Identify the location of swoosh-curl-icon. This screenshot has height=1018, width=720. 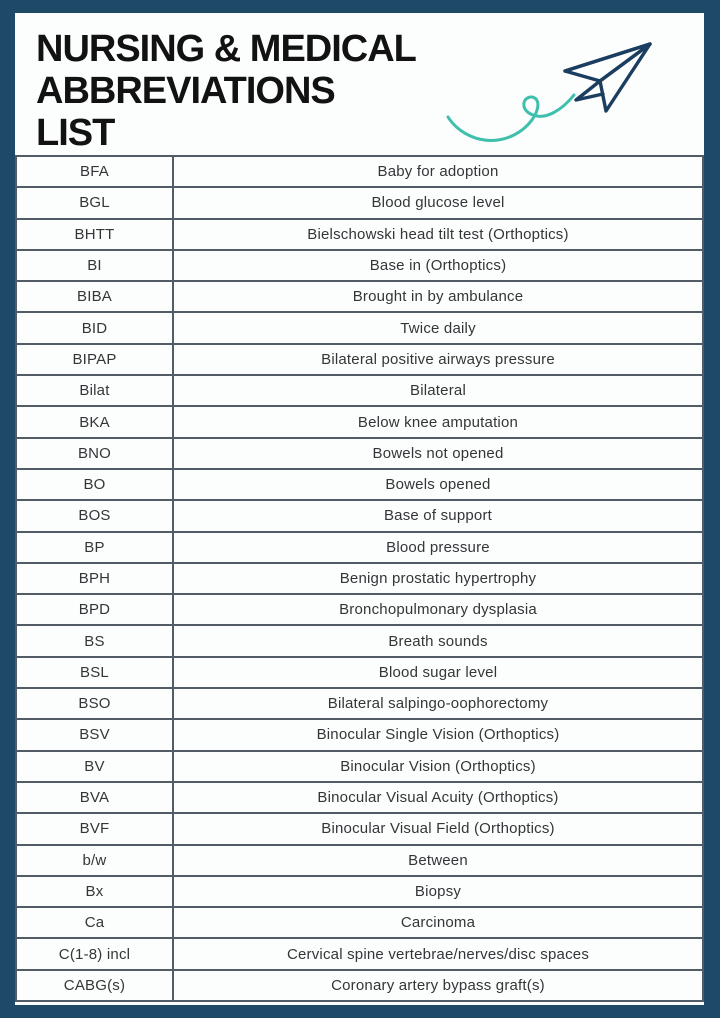
(511, 117).